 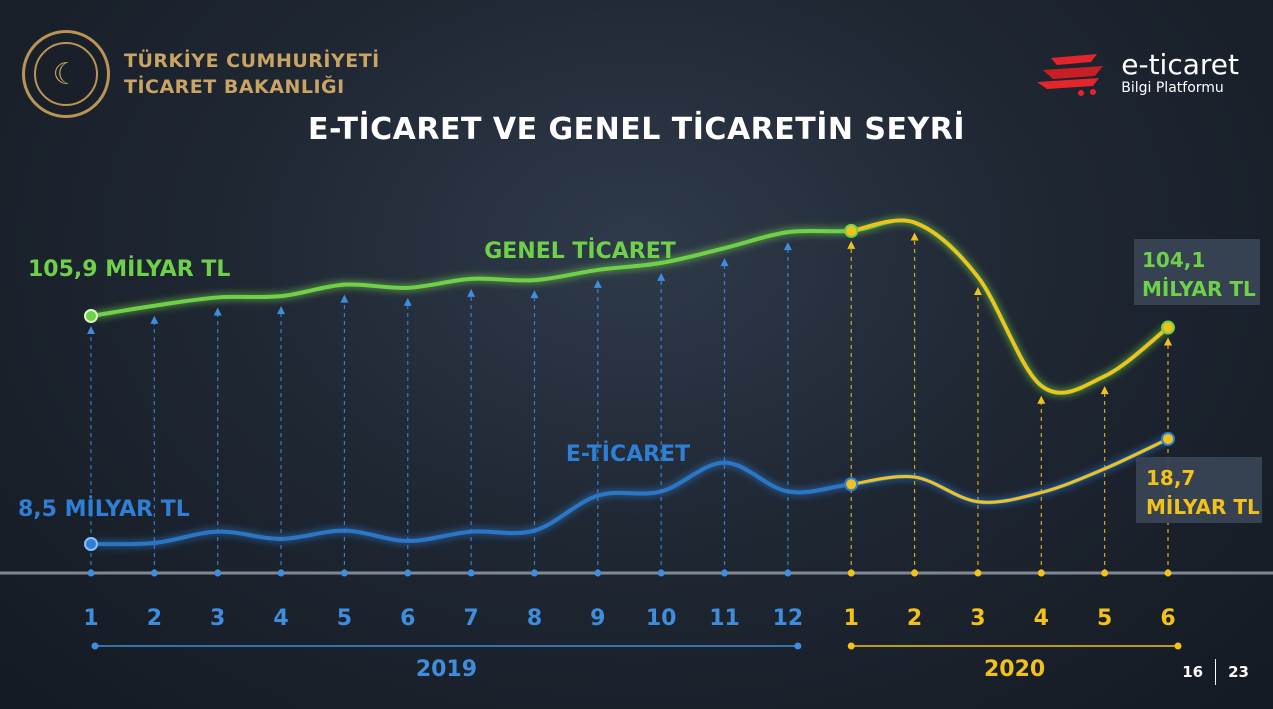 I want to click on page-title: E-TİCARET VE GENEL TİCARETİN SEYRİ, so click(x=636, y=129).